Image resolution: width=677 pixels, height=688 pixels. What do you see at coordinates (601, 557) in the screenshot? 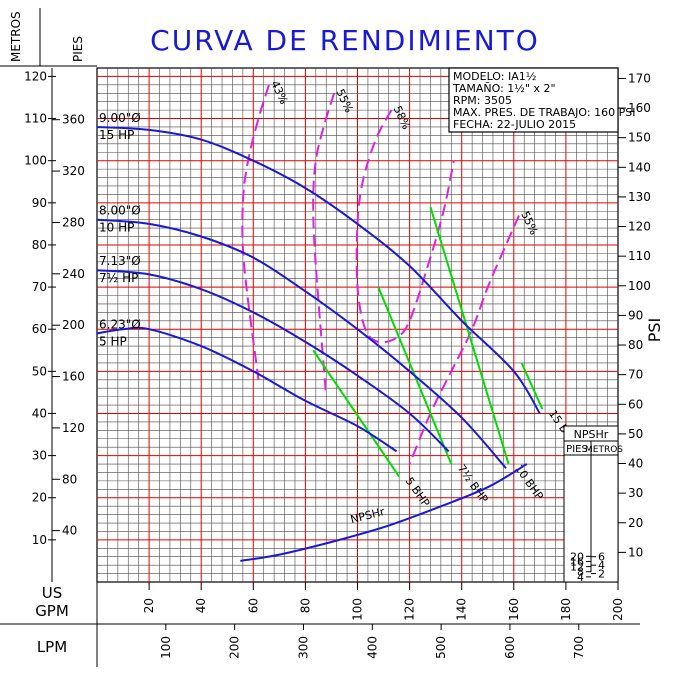
I see `npshr-metros-tick-label: 6` at bounding box center [601, 557].